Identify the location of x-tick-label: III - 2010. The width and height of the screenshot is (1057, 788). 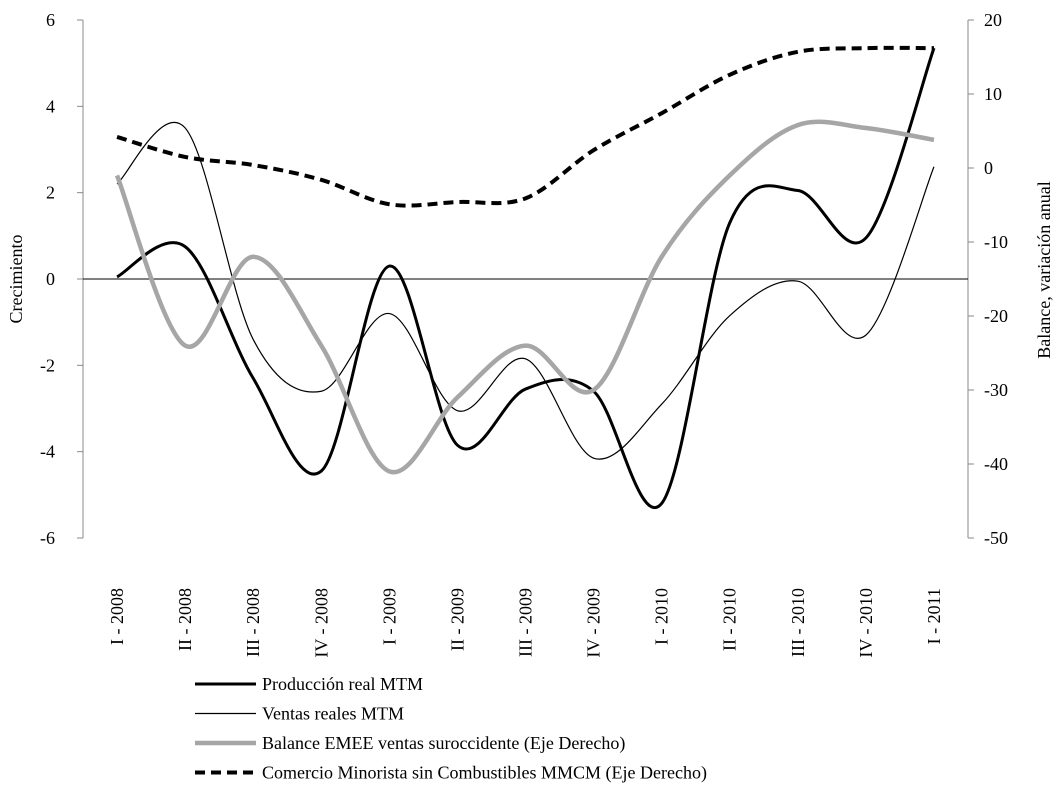
(798, 622).